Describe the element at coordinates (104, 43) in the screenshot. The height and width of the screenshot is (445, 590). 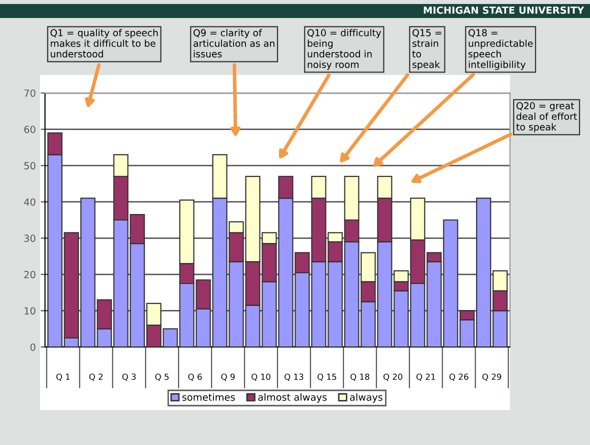
I see `text: Q1 = quality of speech makes it difficult to be understood` at that location.